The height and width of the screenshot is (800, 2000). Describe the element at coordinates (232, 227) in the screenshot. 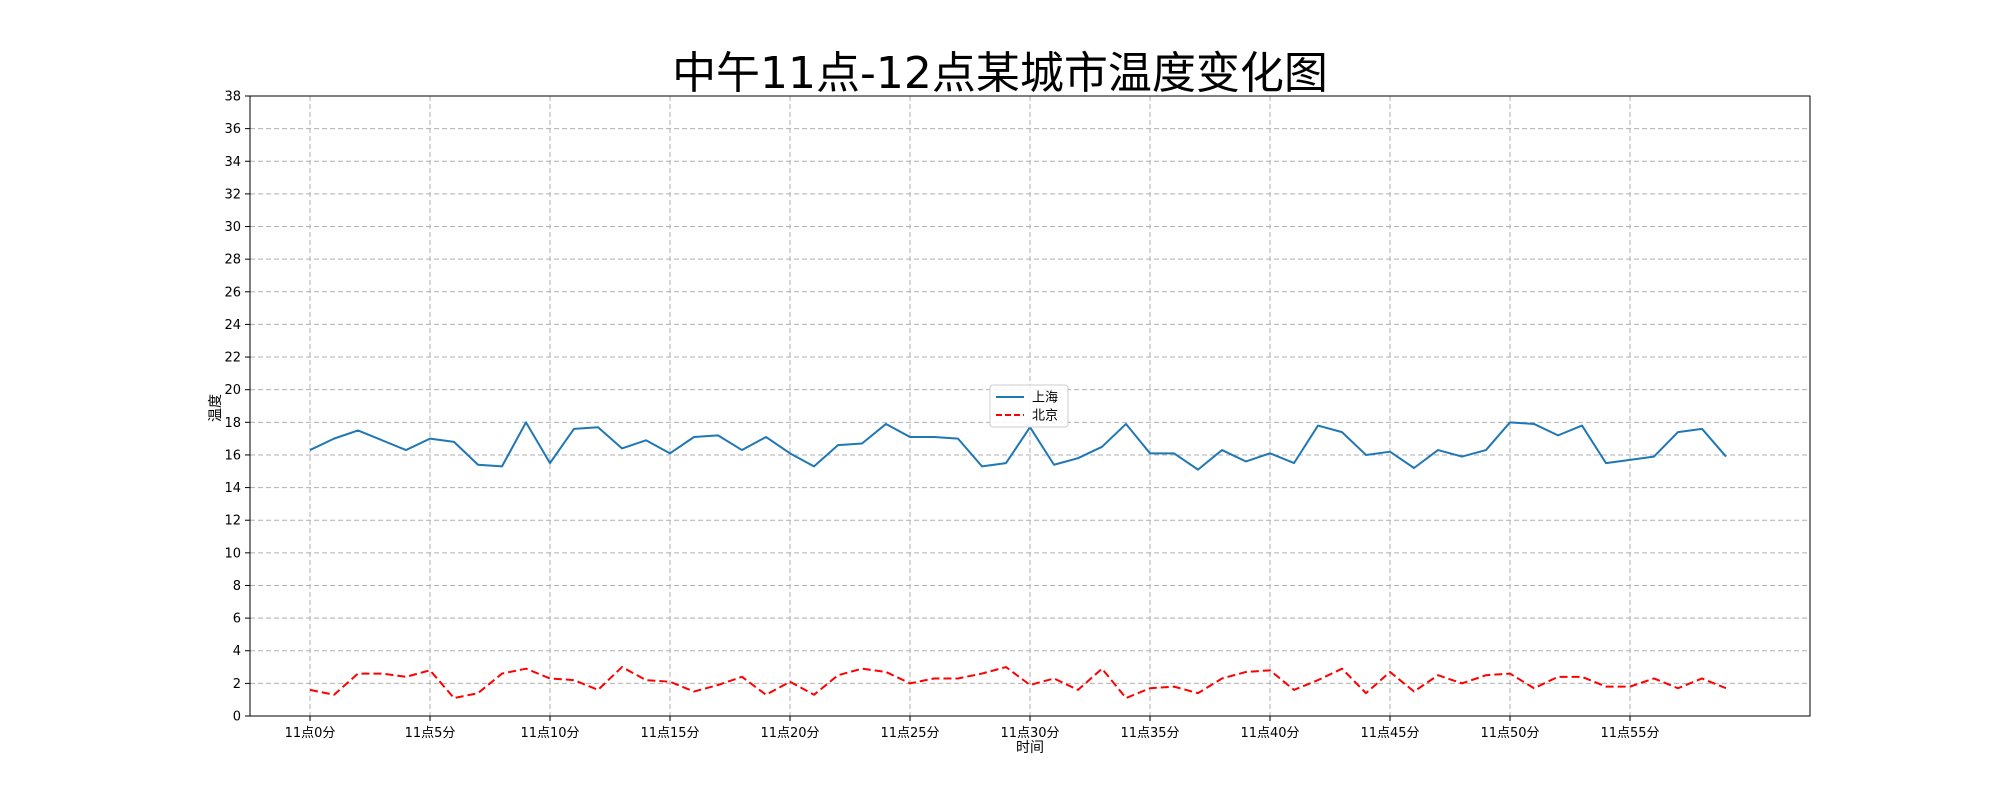

I see `y-tick-label: 30` at that location.